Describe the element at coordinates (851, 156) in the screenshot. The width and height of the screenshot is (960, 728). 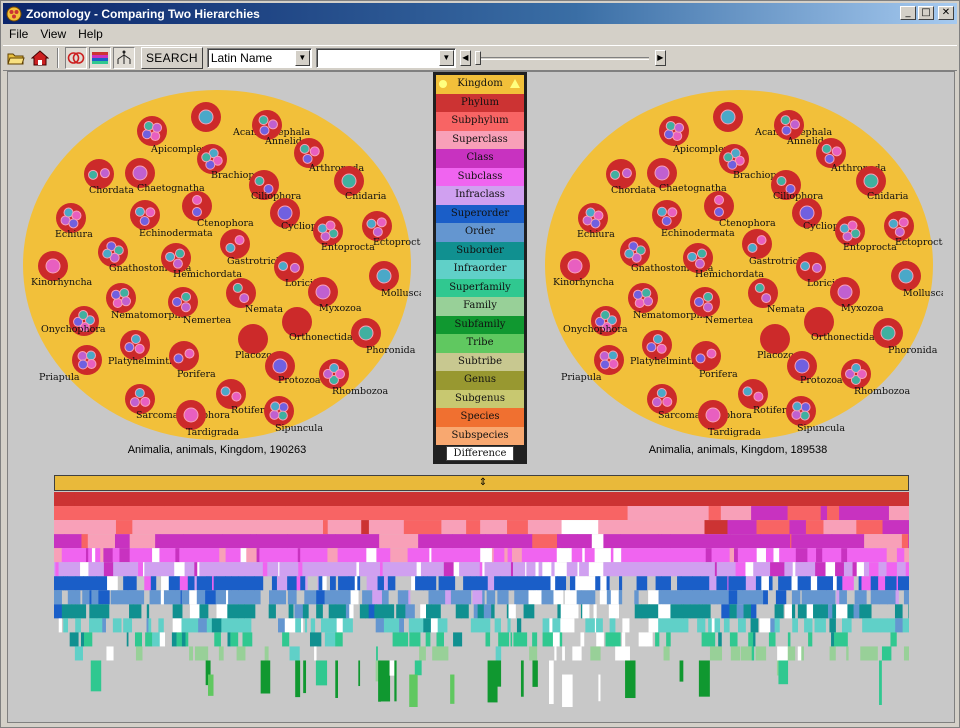
I see `phylum-node-arthropoda: Arthropoda` at that location.